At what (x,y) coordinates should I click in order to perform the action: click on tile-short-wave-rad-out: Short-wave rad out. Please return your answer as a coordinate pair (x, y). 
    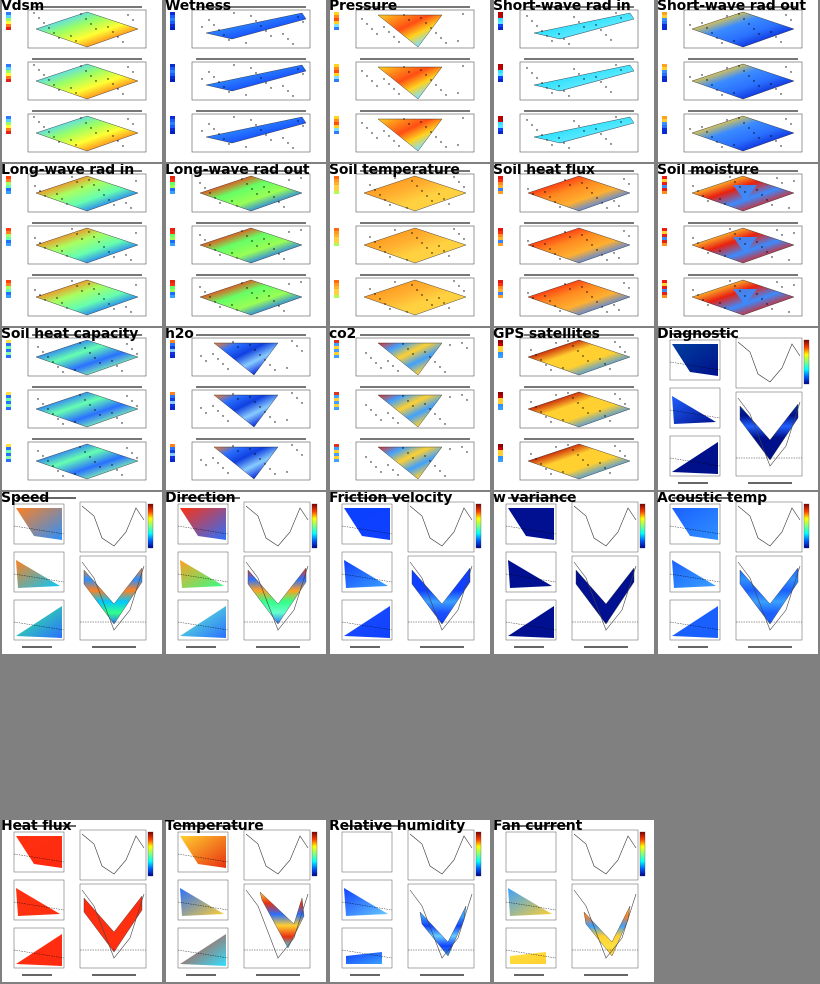
    Looking at the image, I should click on (738, 82).